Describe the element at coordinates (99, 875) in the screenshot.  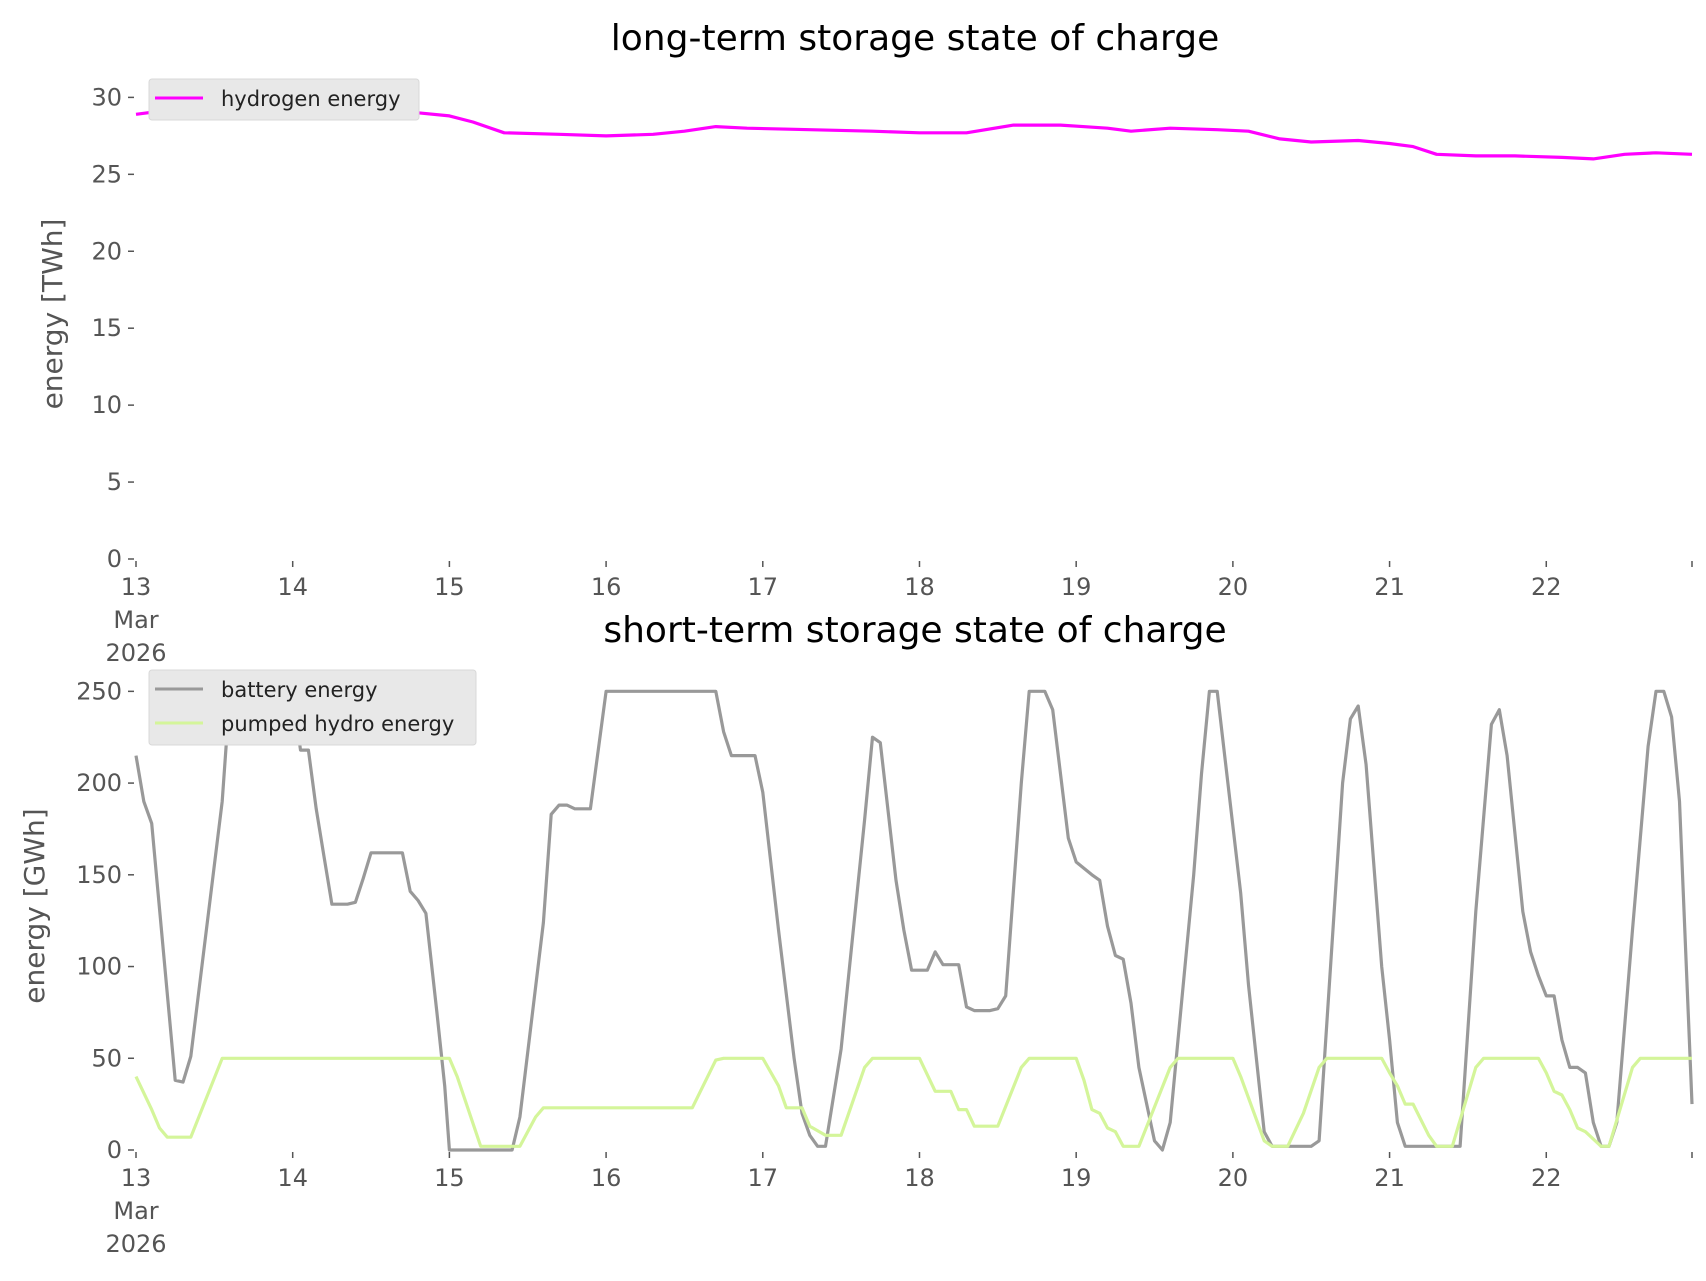
I see `y-tick-label: 150` at that location.